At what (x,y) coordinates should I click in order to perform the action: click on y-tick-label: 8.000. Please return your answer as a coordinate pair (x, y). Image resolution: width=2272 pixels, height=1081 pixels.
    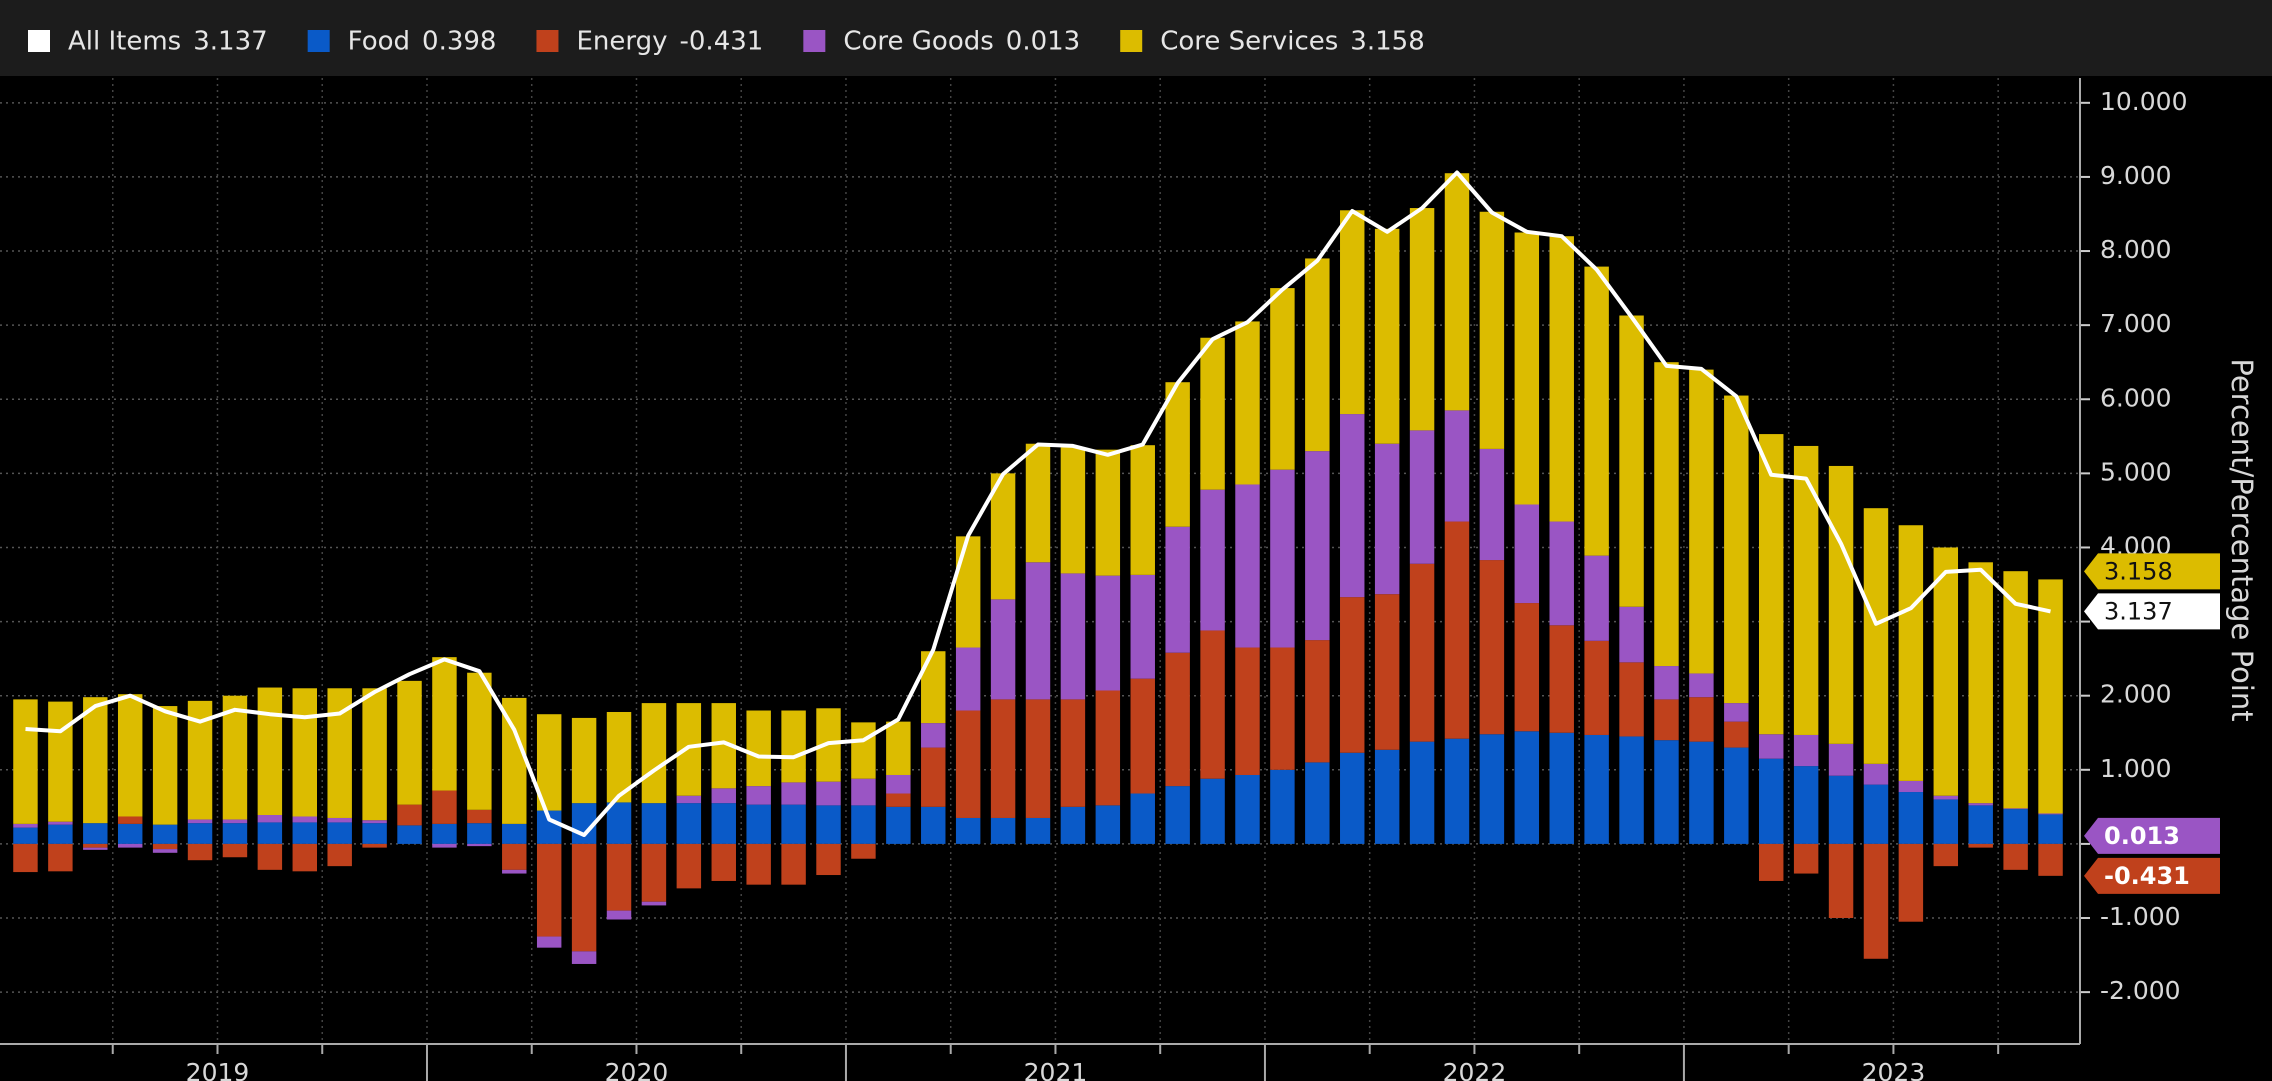
    Looking at the image, I should click on (2136, 249).